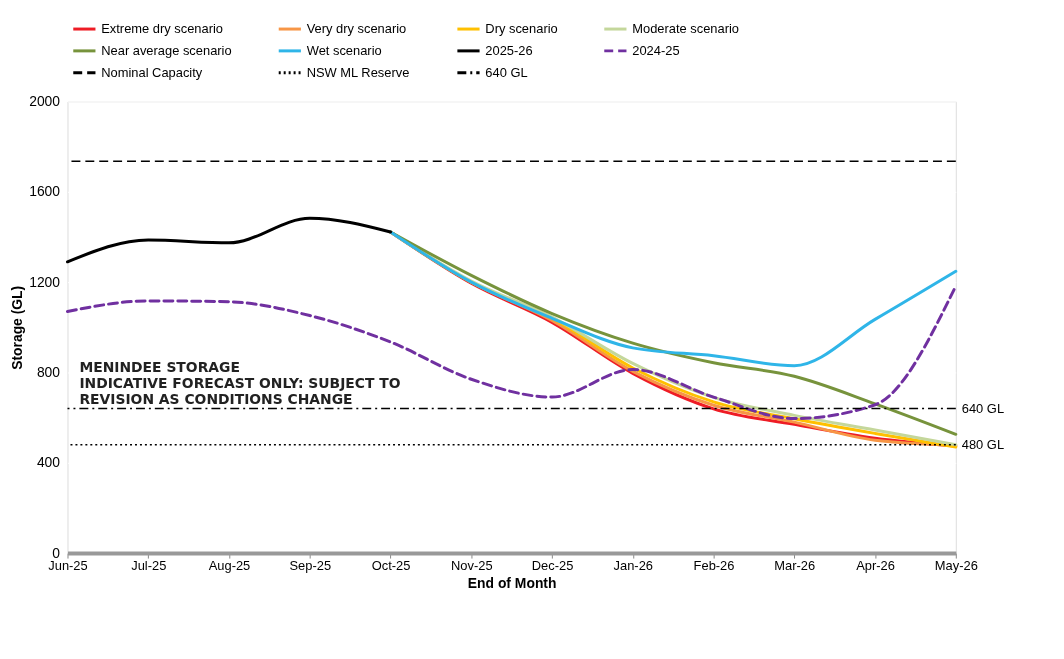 The height and width of the screenshot is (659, 1064). Describe the element at coordinates (656, 50) in the screenshot. I see `legend-label: 2024-25` at that location.